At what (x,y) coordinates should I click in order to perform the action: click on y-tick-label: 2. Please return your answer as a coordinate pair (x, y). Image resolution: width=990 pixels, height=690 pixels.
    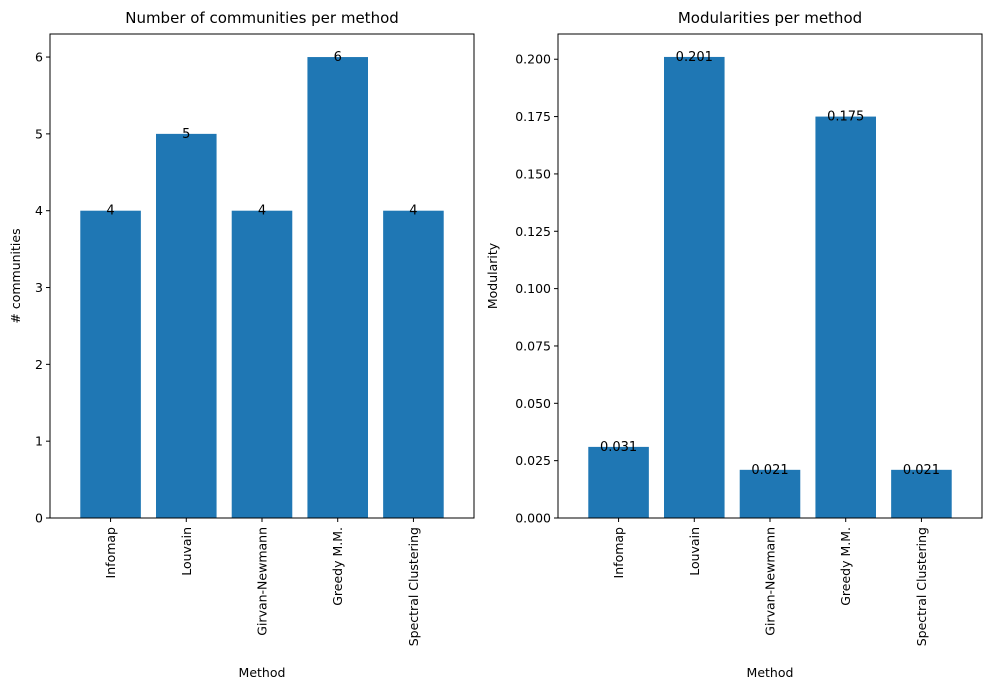
    Looking at the image, I should click on (39, 364).